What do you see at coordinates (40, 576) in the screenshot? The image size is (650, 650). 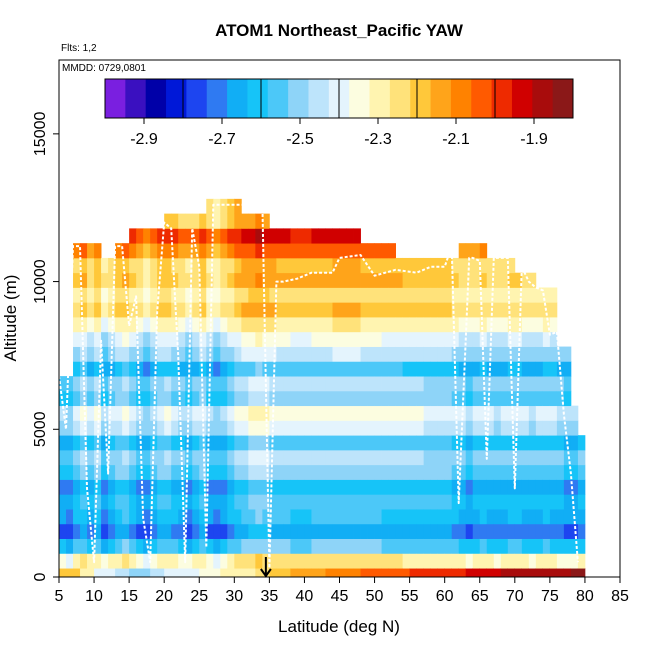 I see `y-tick-label: 0` at bounding box center [40, 576].